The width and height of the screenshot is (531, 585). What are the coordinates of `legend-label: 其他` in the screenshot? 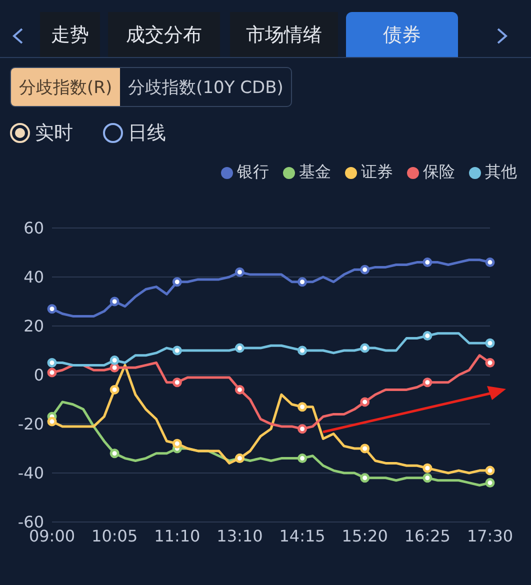 It's located at (501, 171).